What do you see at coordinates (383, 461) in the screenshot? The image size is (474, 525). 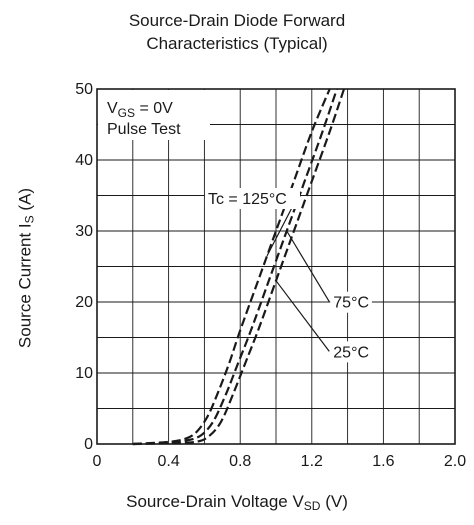 I see `x-tick-label: 1.6` at bounding box center [383, 461].